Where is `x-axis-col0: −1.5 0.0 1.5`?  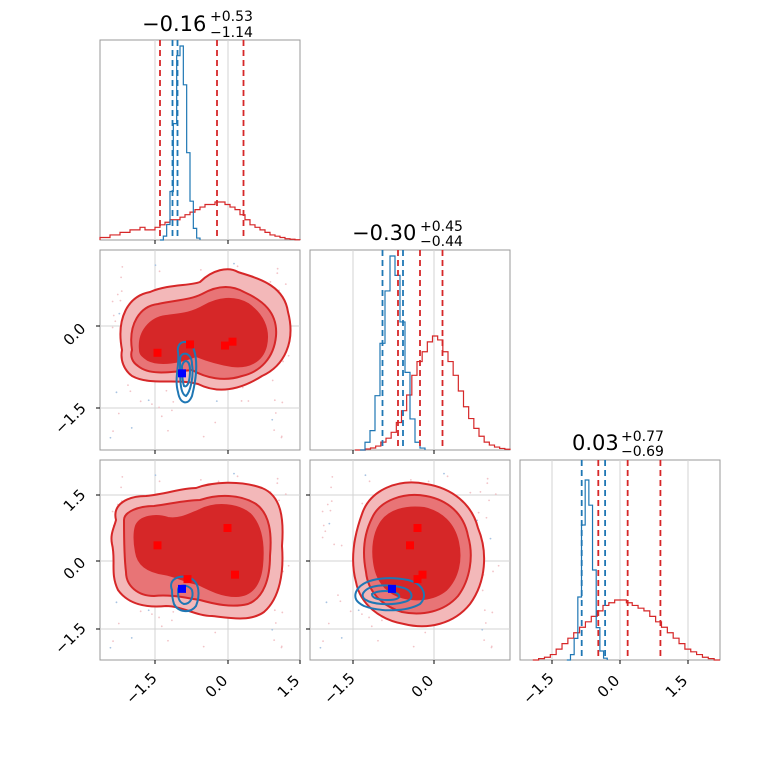
x-axis-col0: −1.5 0.0 1.5 is located at coordinates (212, 684).